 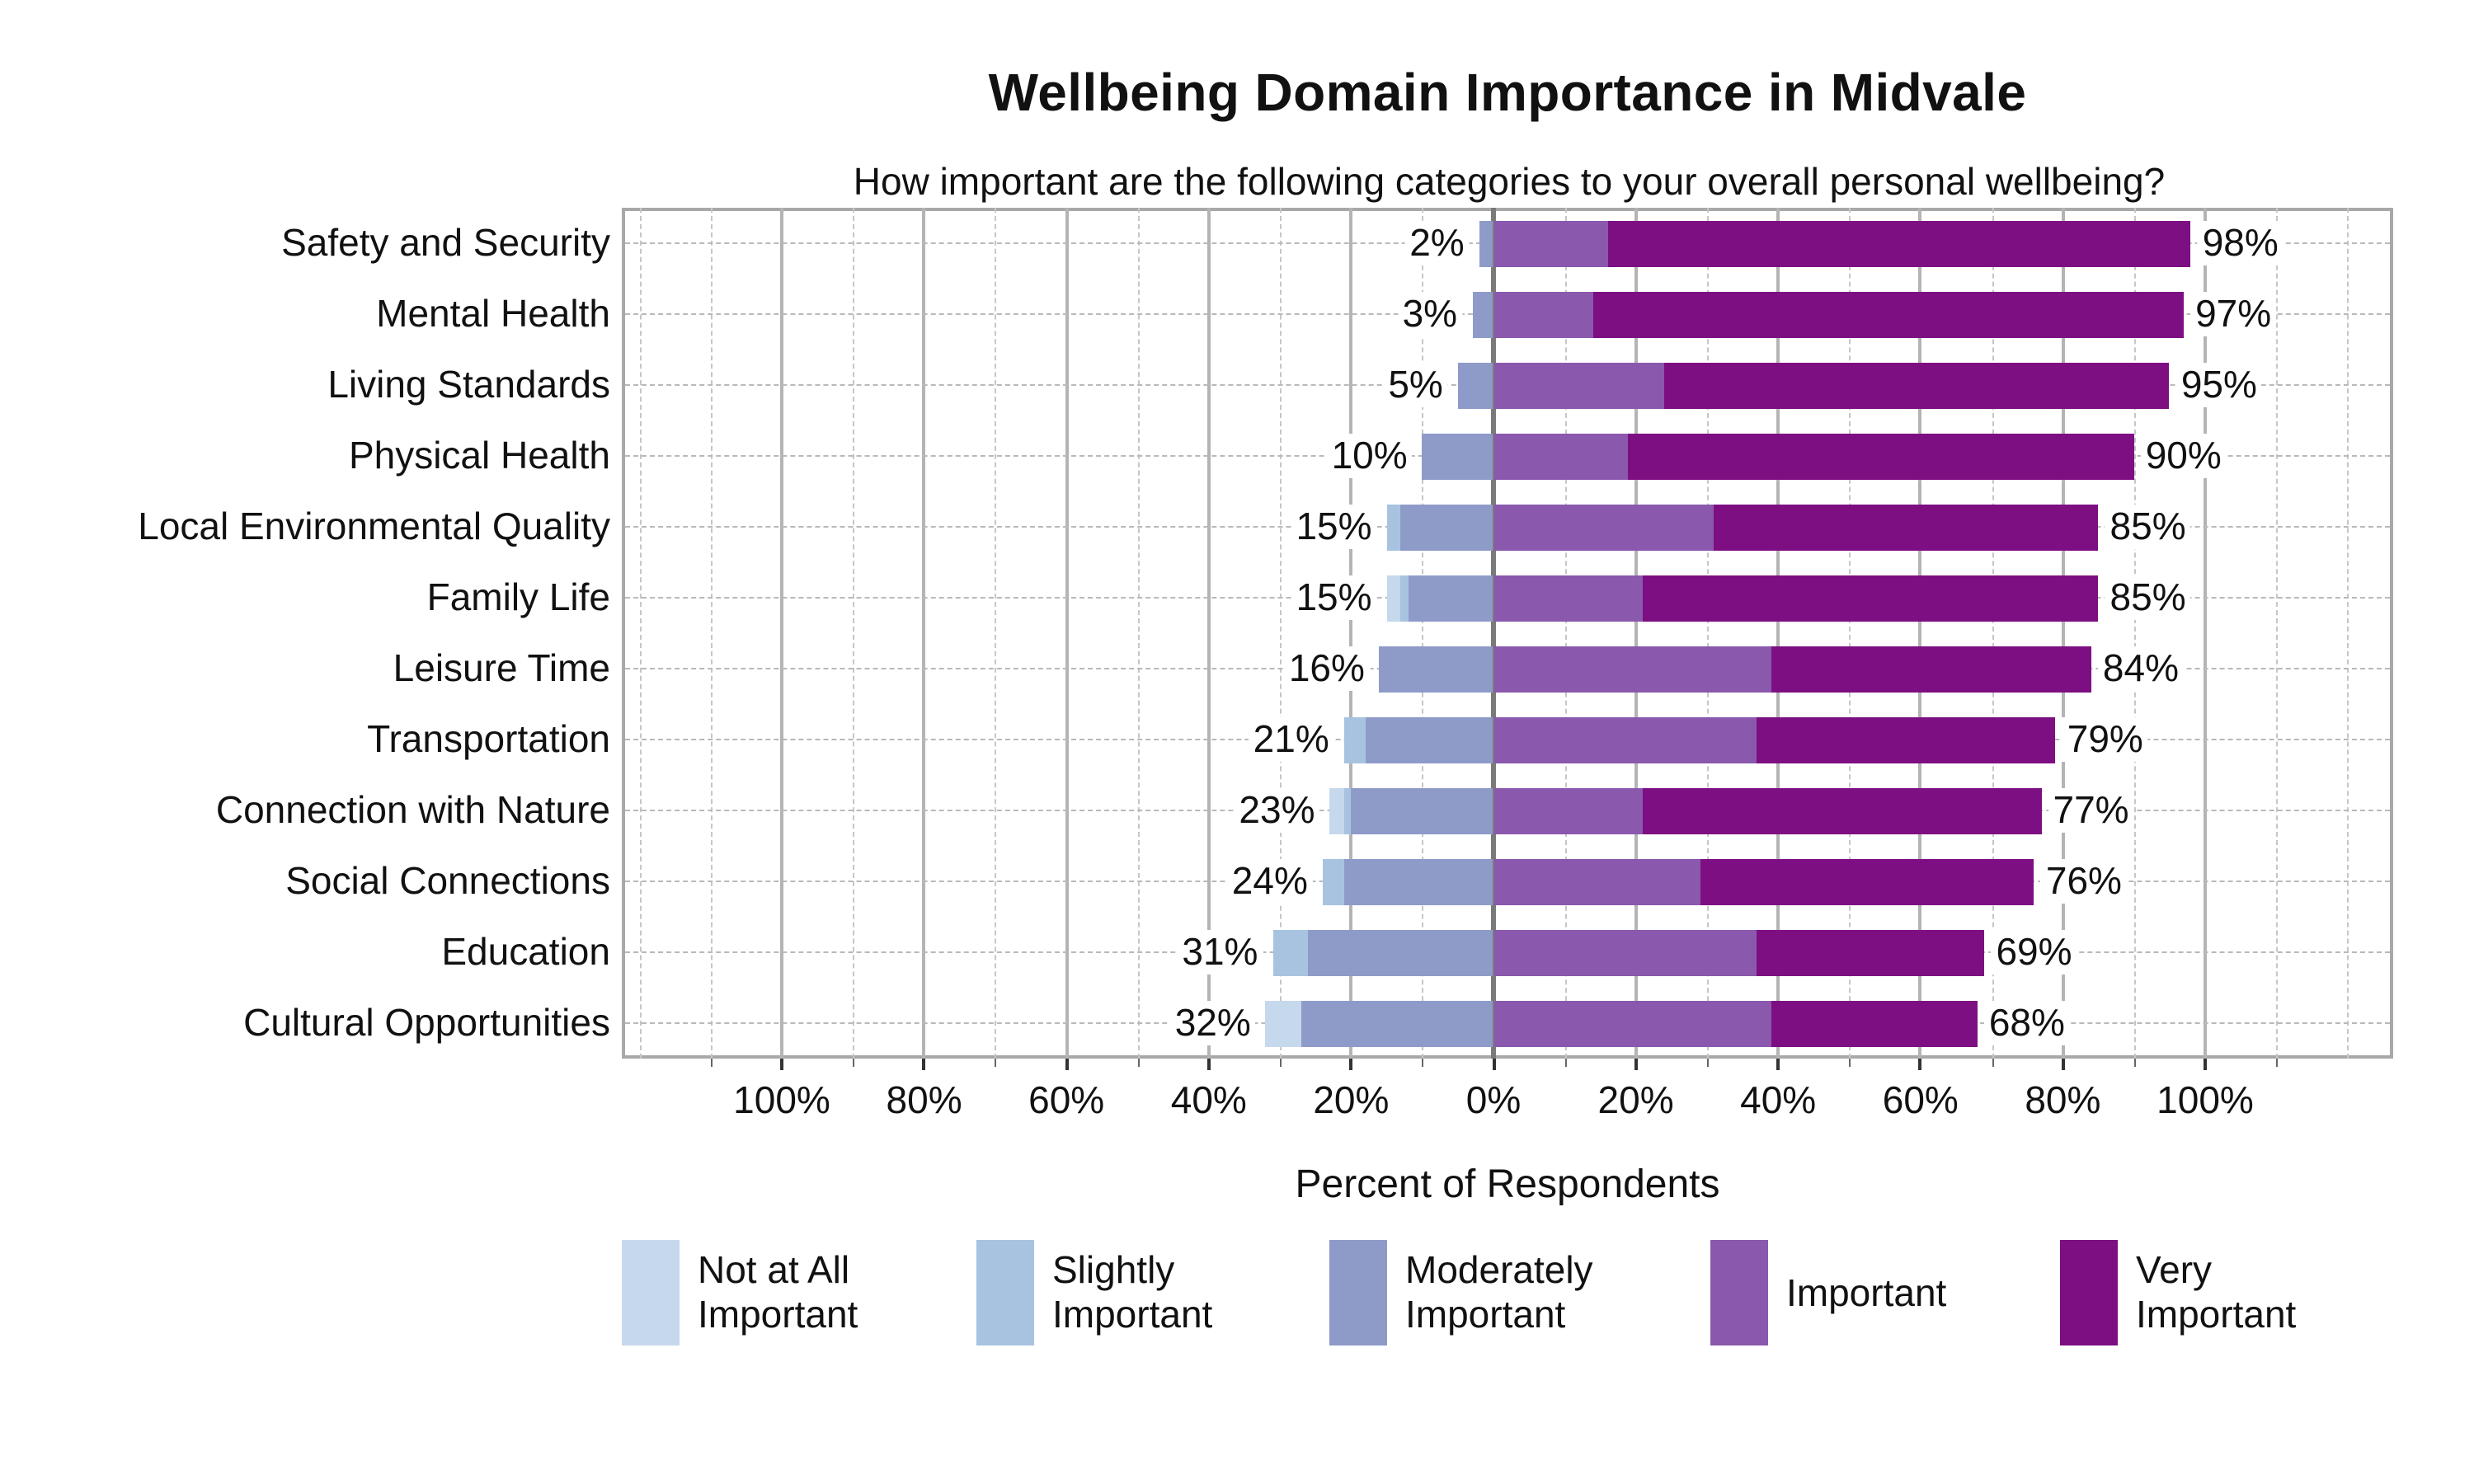 What do you see at coordinates (1326, 668) in the screenshot?
I see `left-total-label: 16%` at bounding box center [1326, 668].